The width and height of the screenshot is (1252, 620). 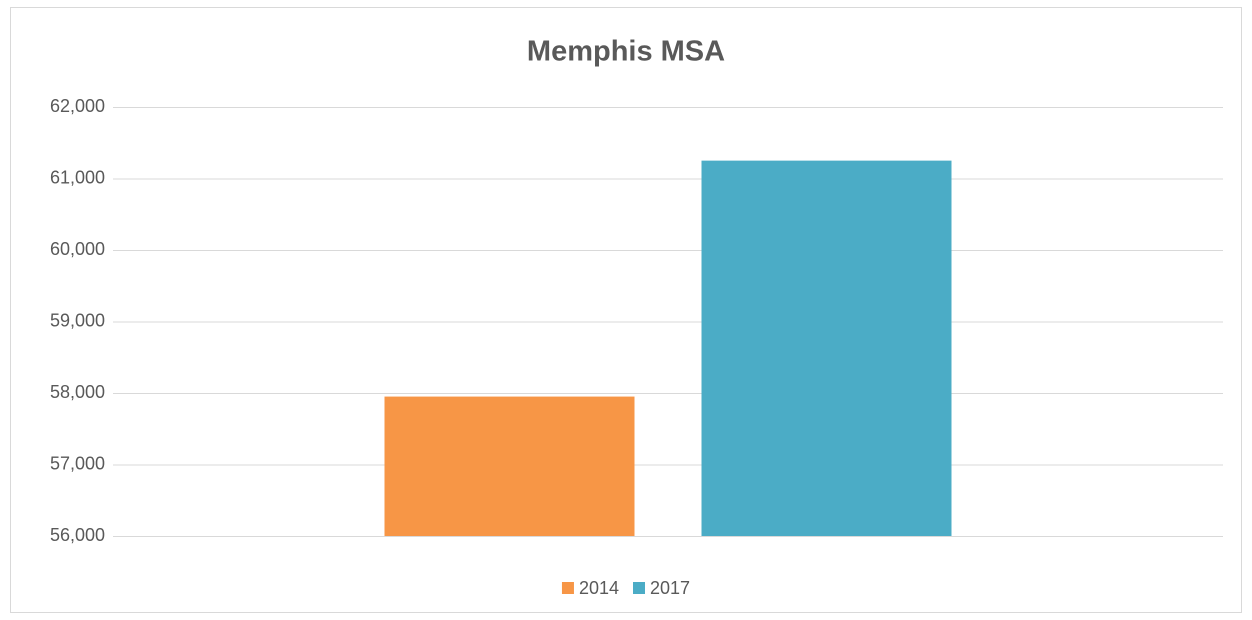 I want to click on y-tick-label: 59,000, so click(x=77, y=320).